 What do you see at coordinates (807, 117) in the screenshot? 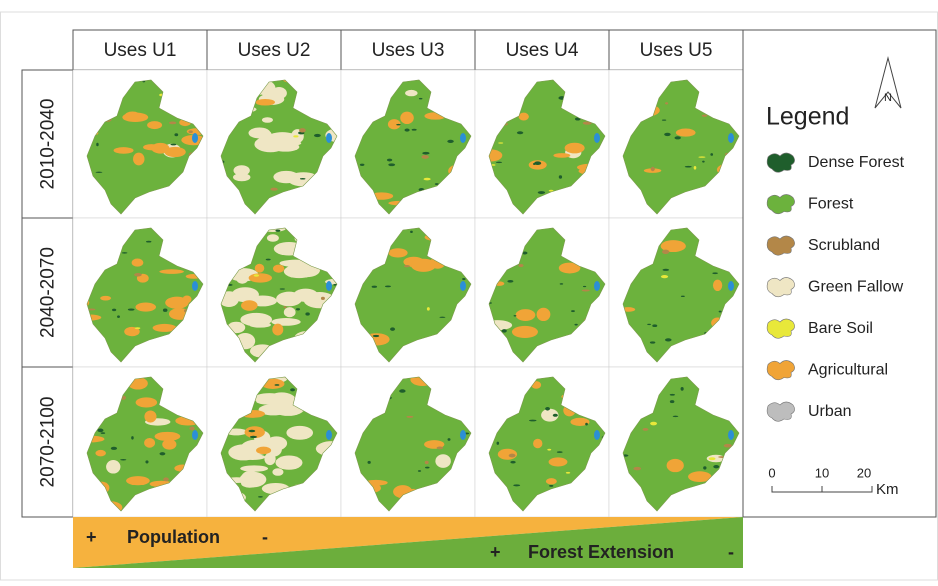
I see `legend-title: Legend` at bounding box center [807, 117].